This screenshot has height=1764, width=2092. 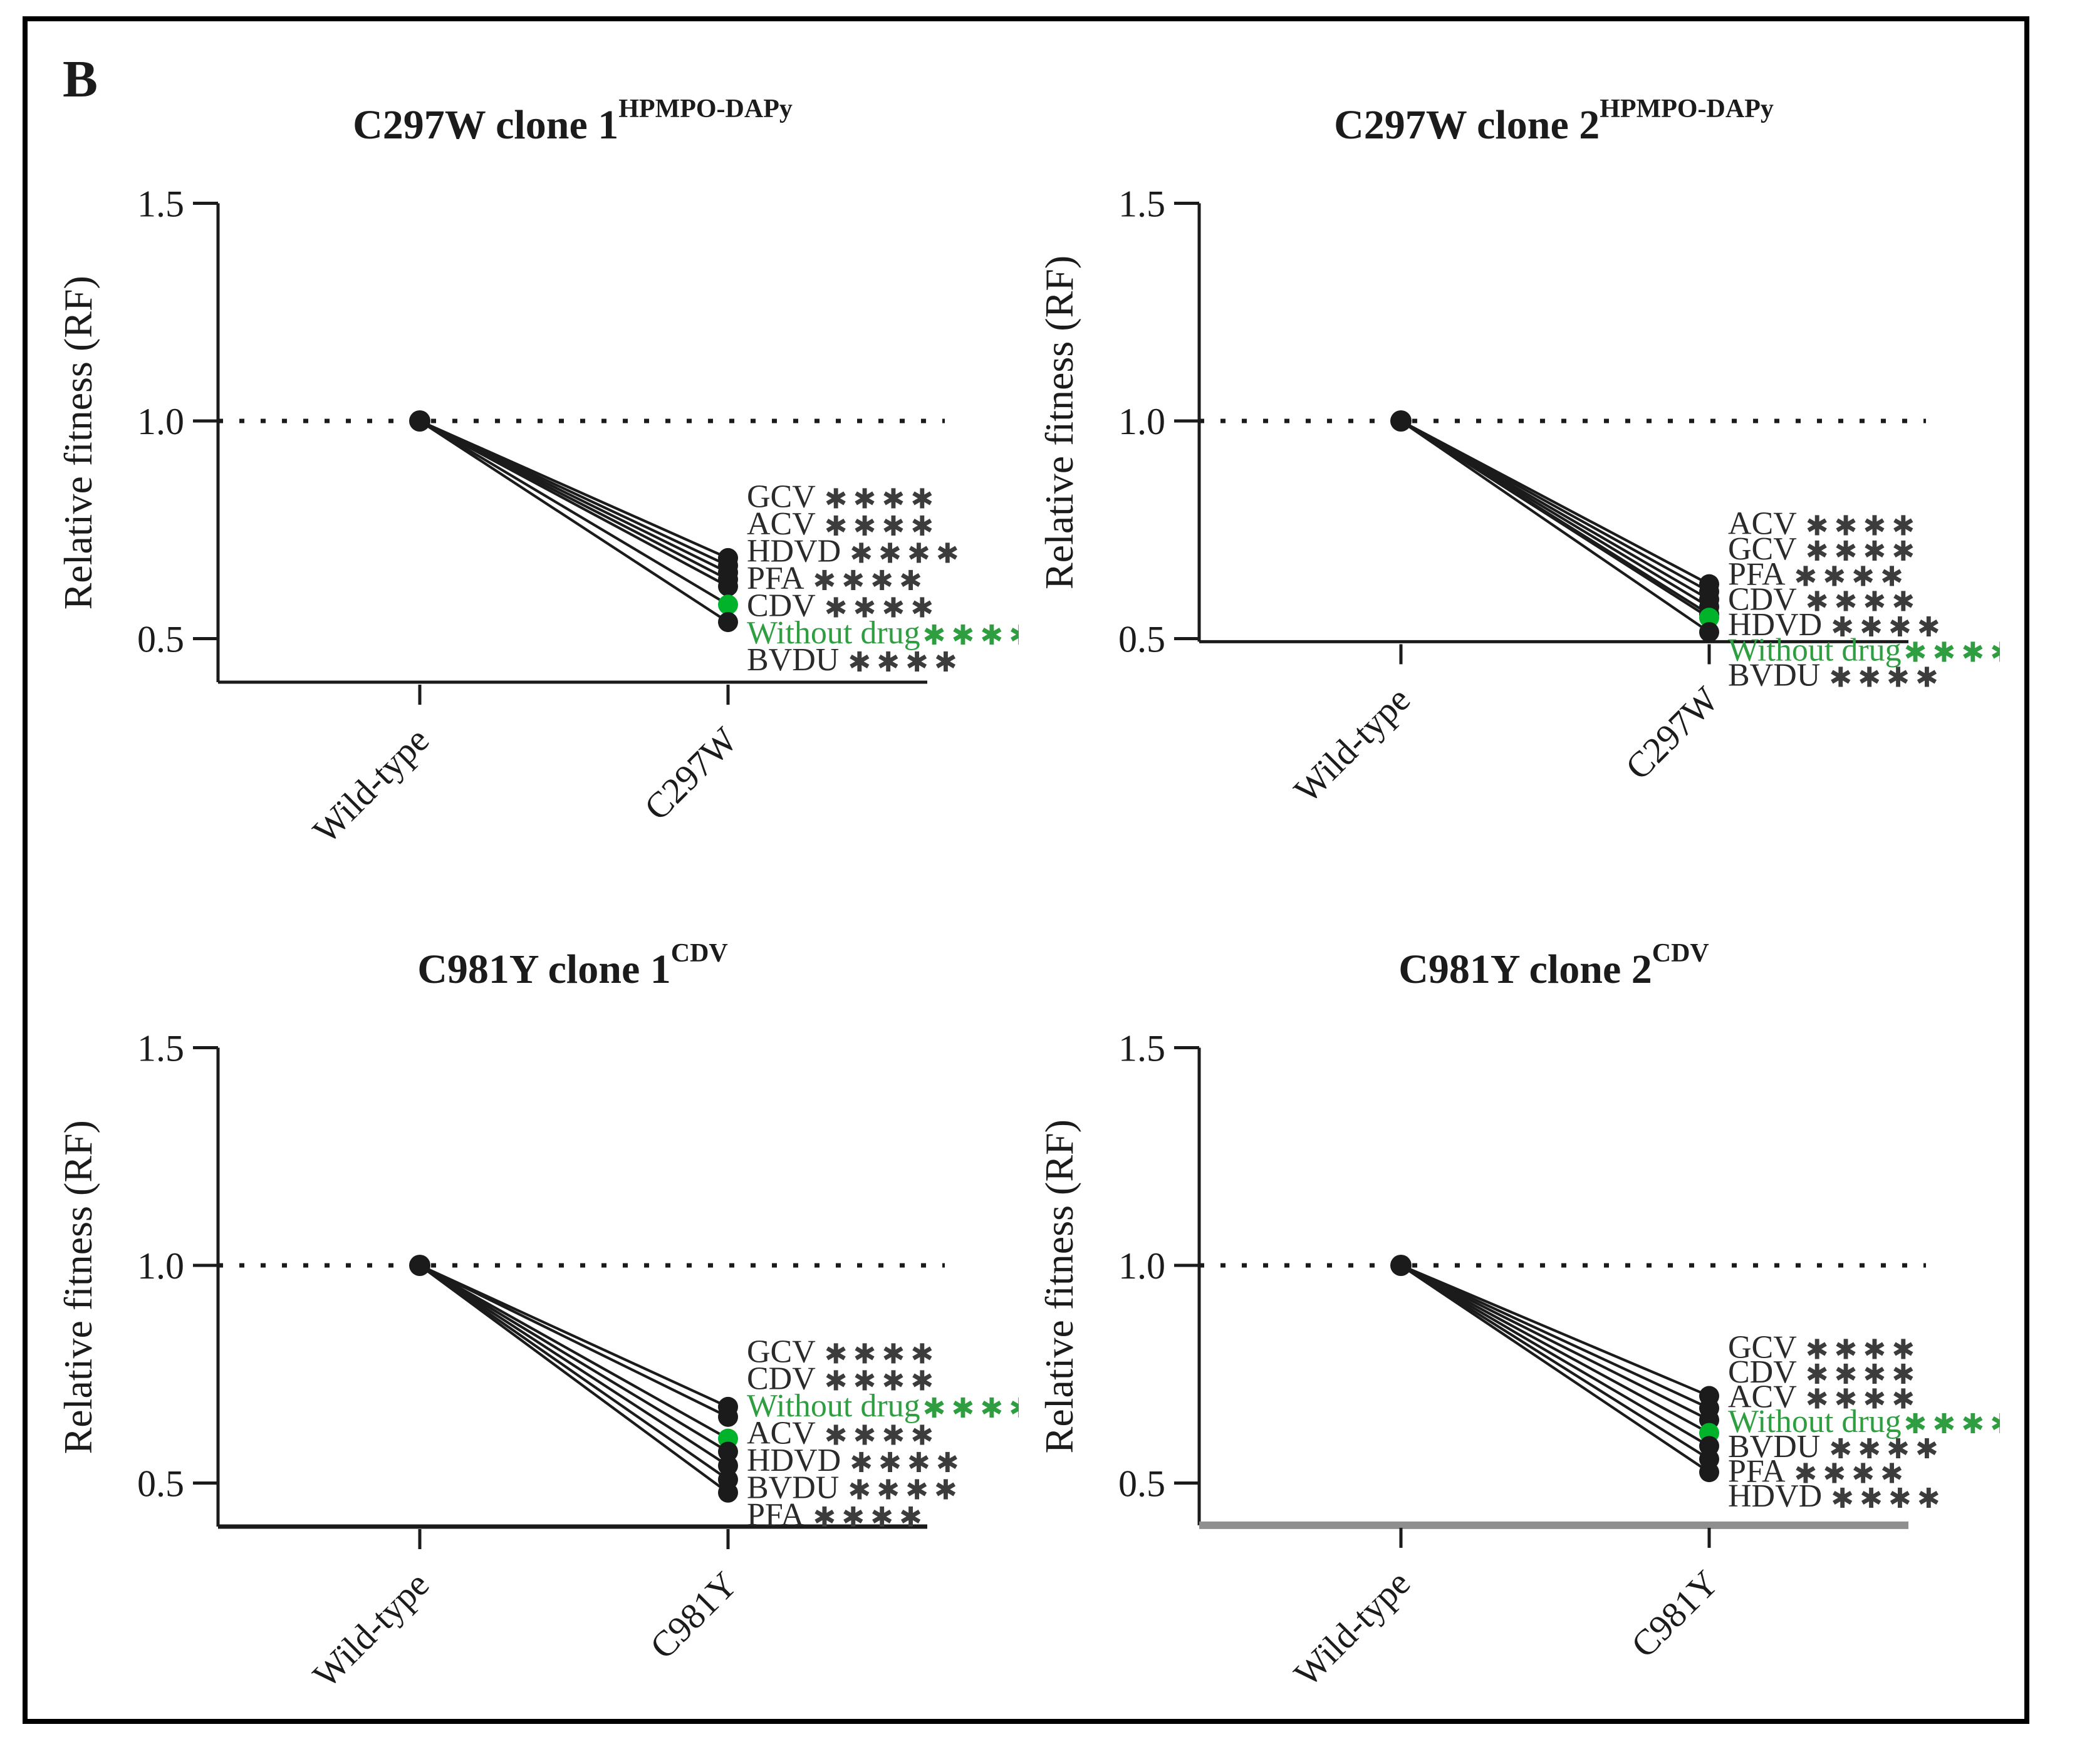 I want to click on drug-label: CDV ✱✱✱✱, so click(x=1824, y=600).